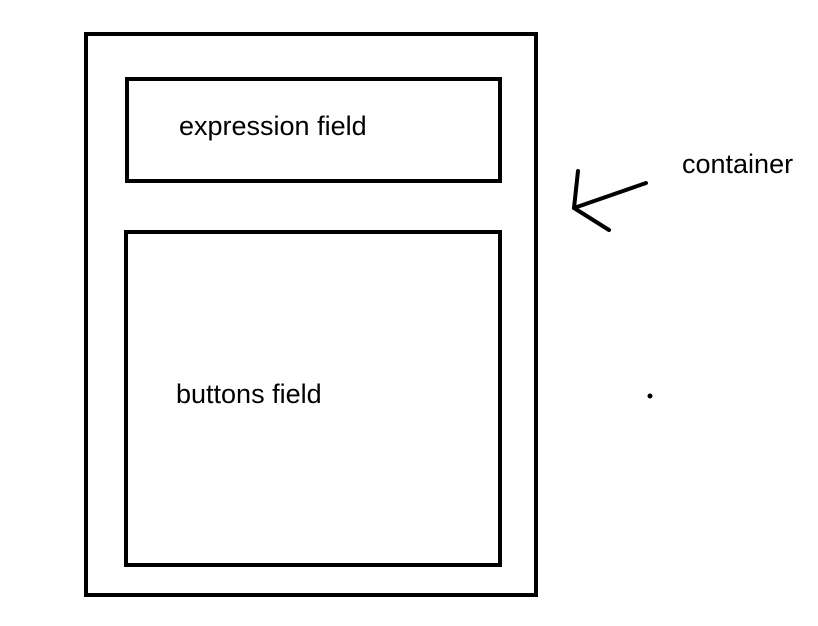 This screenshot has height=626, width=818. Describe the element at coordinates (273, 126) in the screenshot. I see `expression-field-label: expression field` at that location.